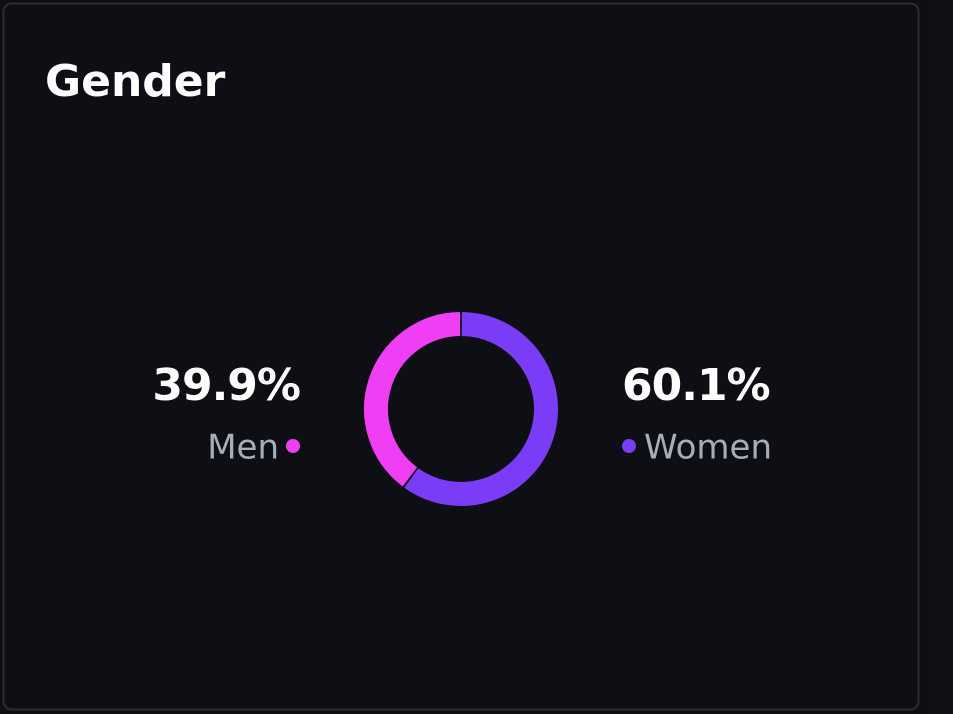 This screenshot has height=714, width=953. I want to click on side-panel, so click(940, 357).